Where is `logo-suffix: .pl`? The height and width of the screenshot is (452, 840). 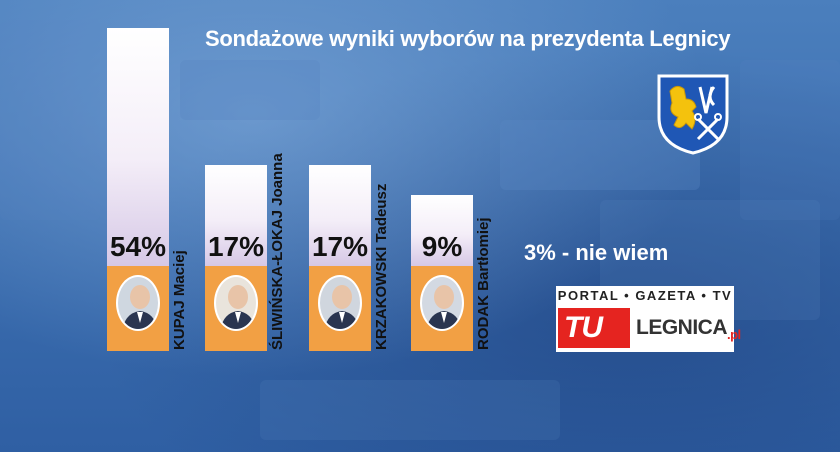 logo-suffix: .pl is located at coordinates (734, 335).